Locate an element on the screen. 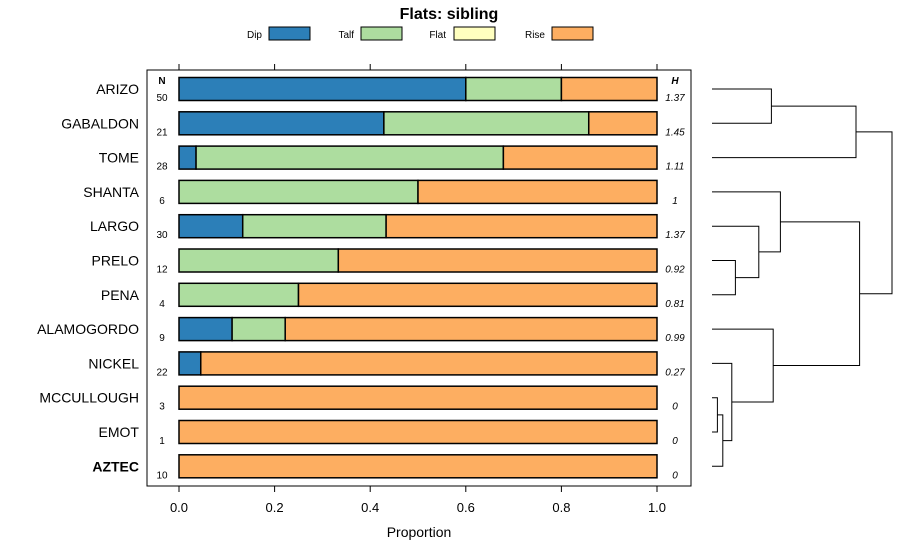  row-label-mccullough: MCCULLOUGH is located at coordinates (89, 398).